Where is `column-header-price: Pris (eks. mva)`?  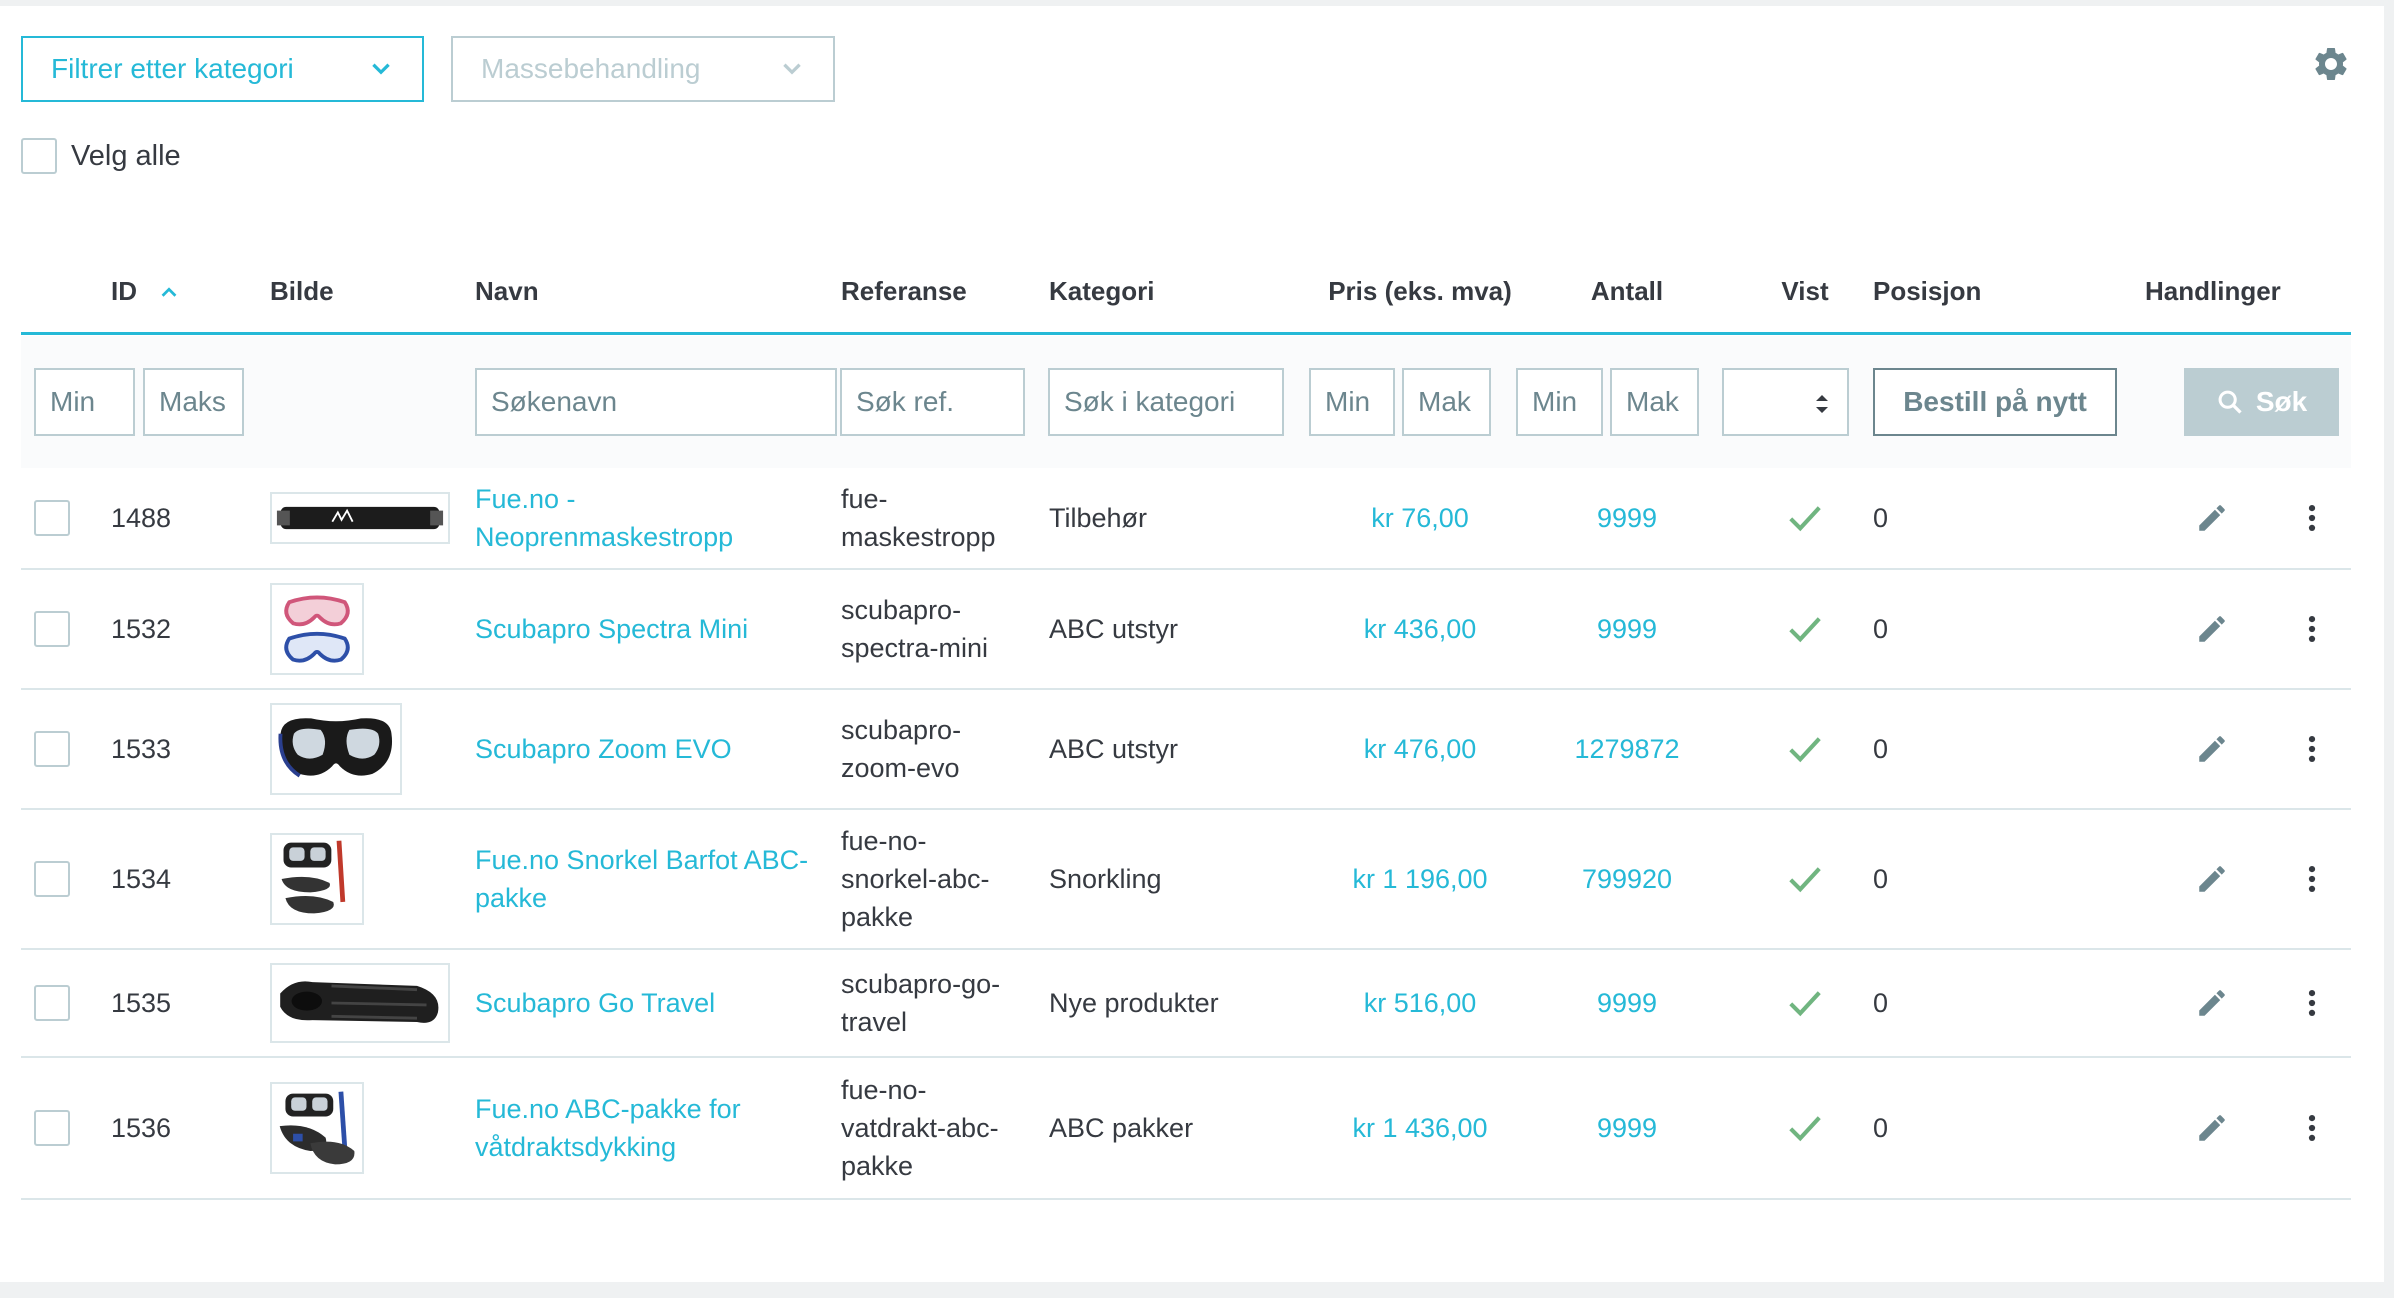
column-header-price: Pris (eks. mva) is located at coordinates (1420, 291).